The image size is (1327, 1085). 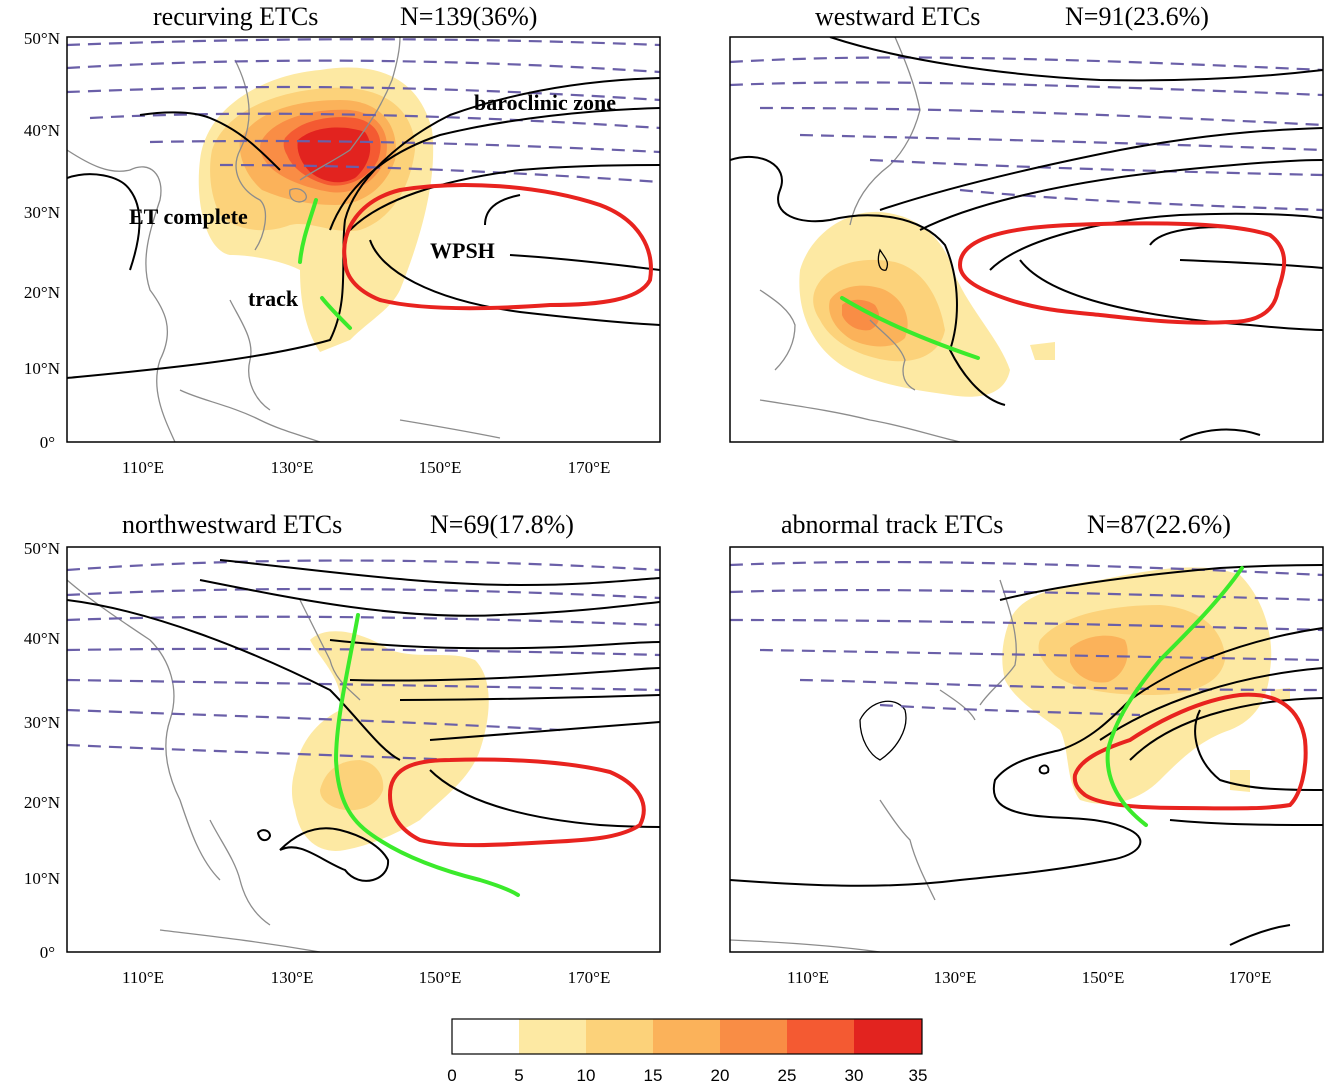 I want to click on colorbar-label: 30, so click(x=854, y=1075).